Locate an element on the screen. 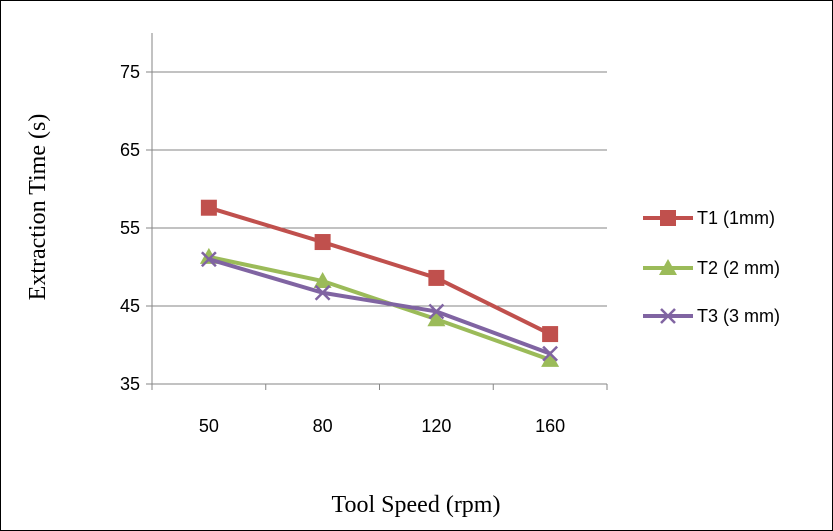 The image size is (833, 531). legend-item: T2 (2 mm) is located at coordinates (711, 268).